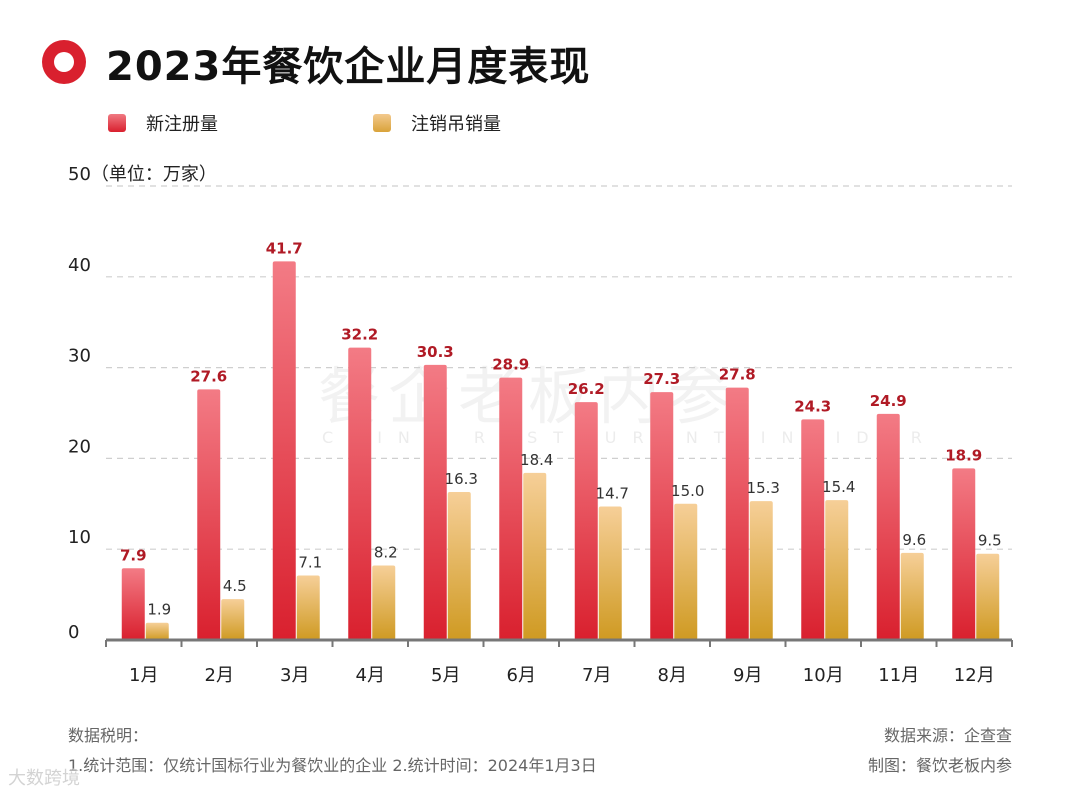  I want to click on y-tick-label-10: 10, so click(79, 537).